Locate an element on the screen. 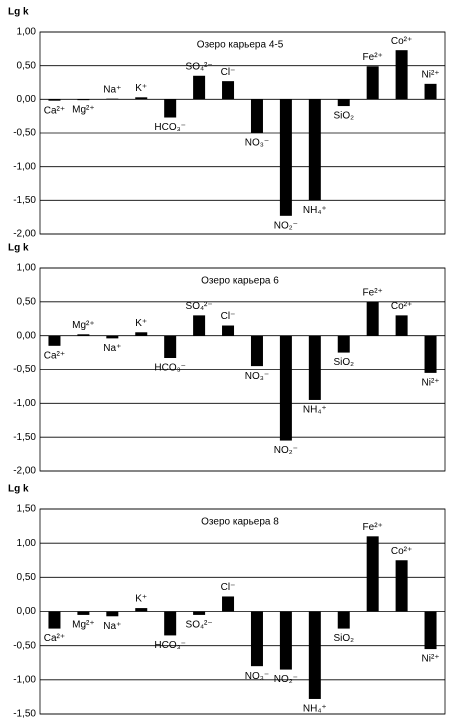 Image resolution: width=449 pixels, height=726 pixels. category-label: Na⁺ is located at coordinates (112, 89).